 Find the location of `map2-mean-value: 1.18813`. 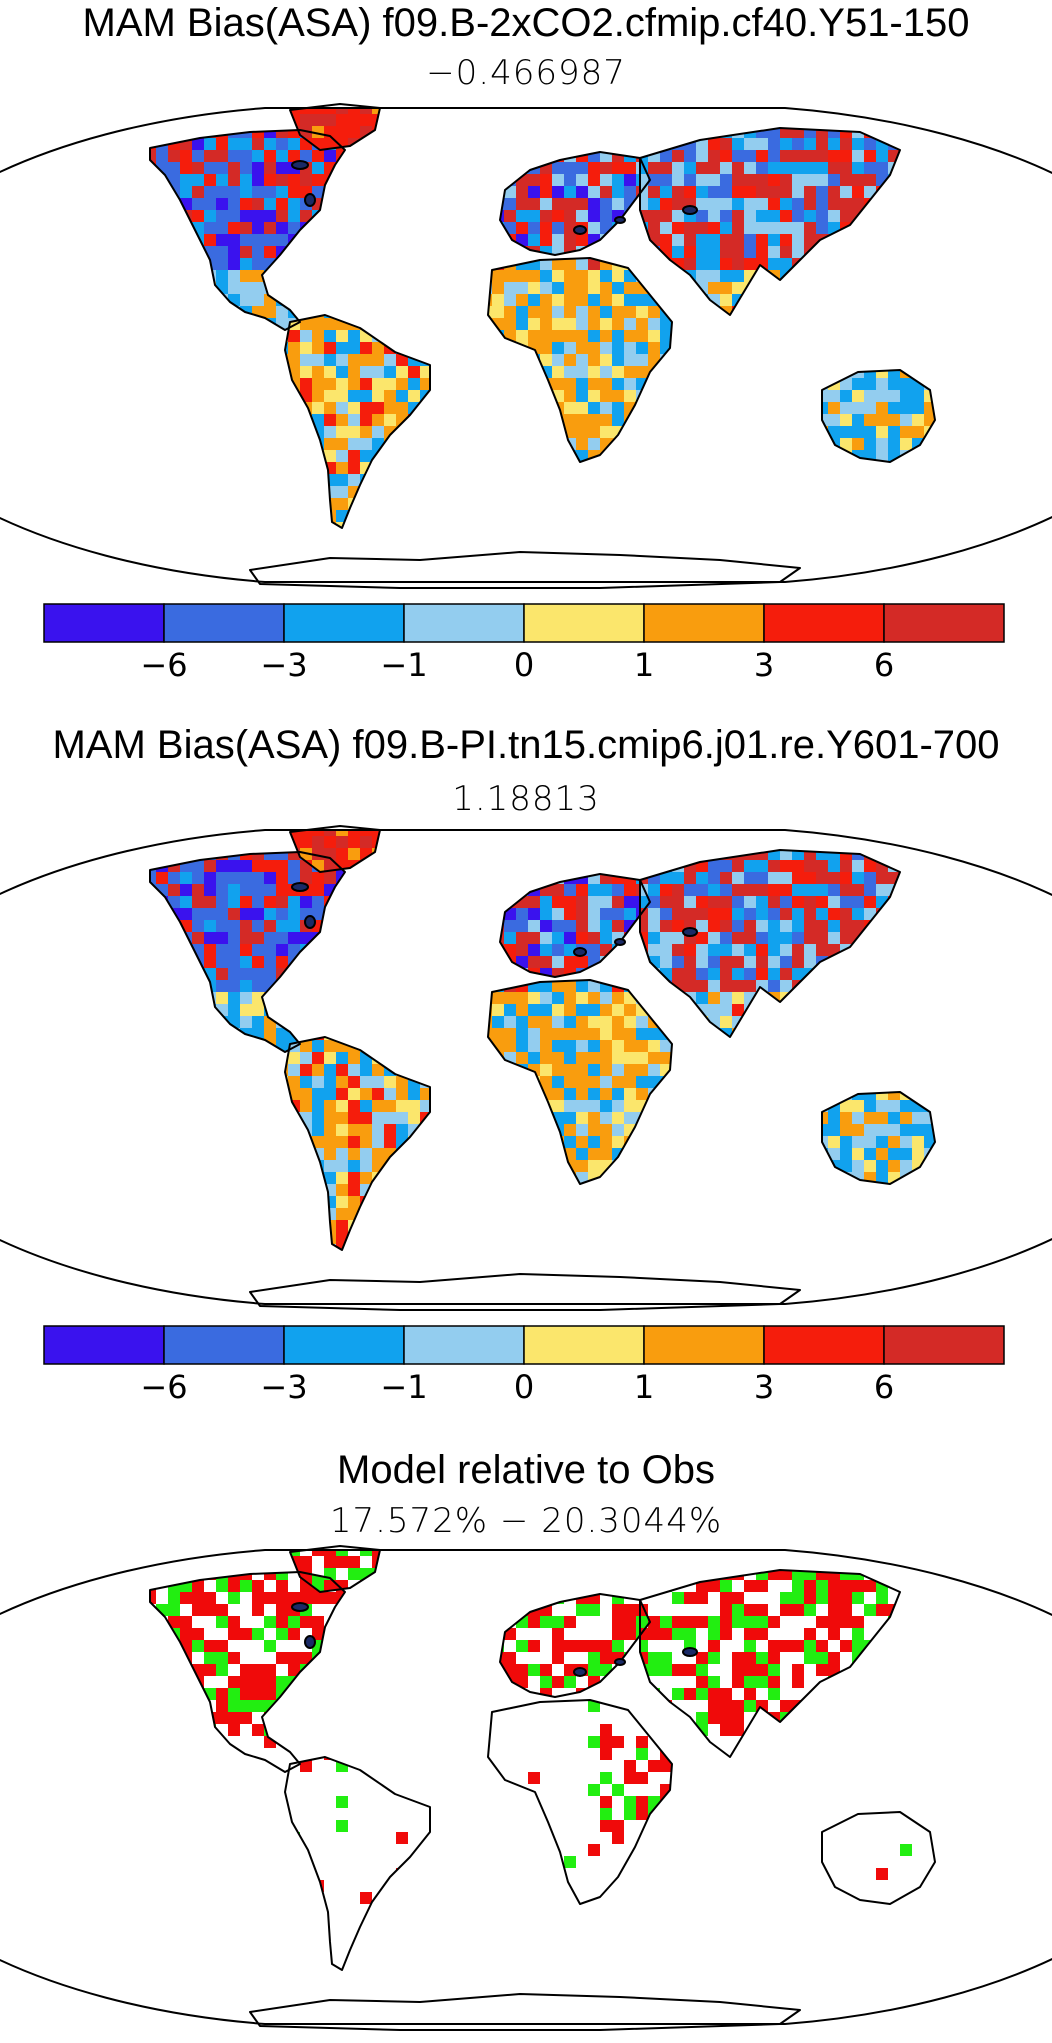

map2-mean-value: 1.18813 is located at coordinates (526, 799).